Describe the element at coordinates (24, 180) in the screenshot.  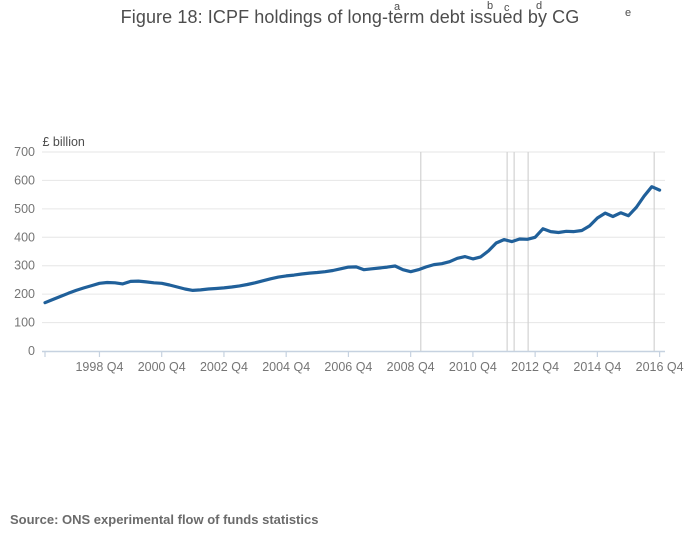
I see `y-axis-tick-label: 600` at that location.